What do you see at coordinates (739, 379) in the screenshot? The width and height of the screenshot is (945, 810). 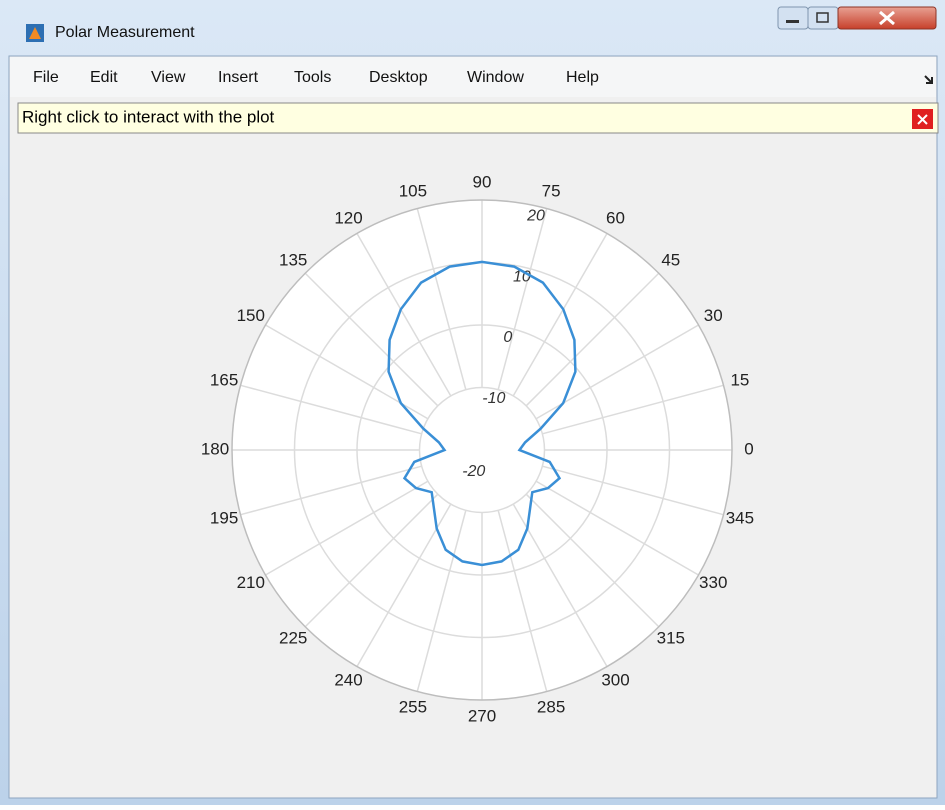 I see `angle-tick-label: 15` at bounding box center [739, 379].